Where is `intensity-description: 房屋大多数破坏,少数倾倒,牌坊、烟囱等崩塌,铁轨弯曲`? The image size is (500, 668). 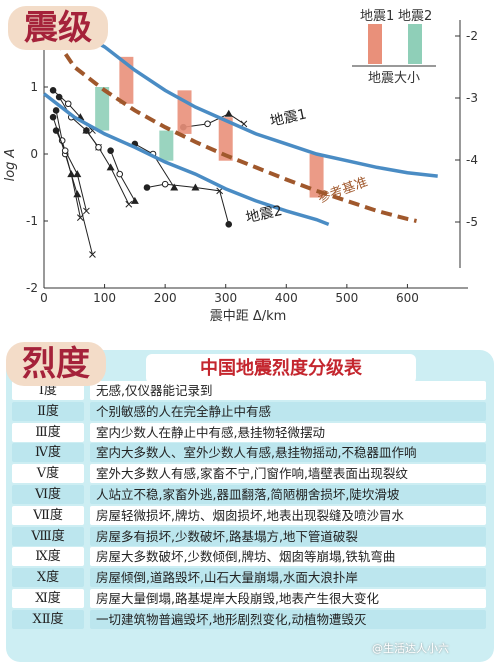
intensity-description: 房屋大多数破坏,少数倾倒,牌坊、烟囱等崩塌,铁轨弯曲 is located at coordinates (288, 557).